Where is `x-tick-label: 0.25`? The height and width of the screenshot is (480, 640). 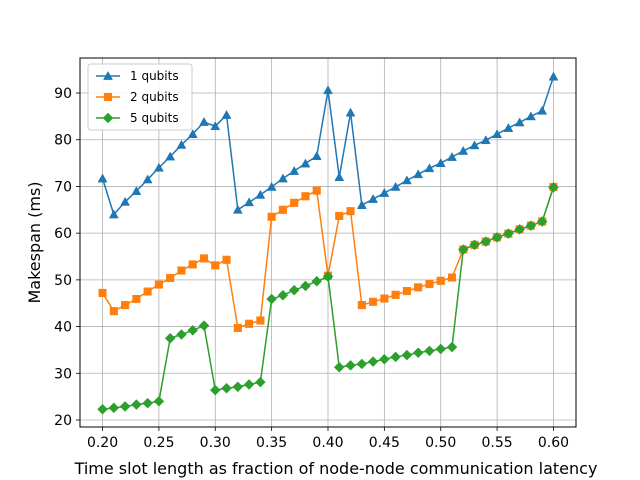 x-tick-label: 0.25 is located at coordinates (158, 443).